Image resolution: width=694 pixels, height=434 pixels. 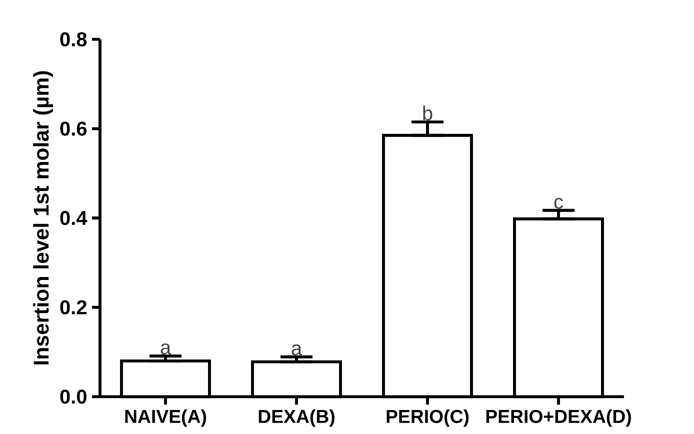 I want to click on y-tick-label: 0.4, so click(x=74, y=218).